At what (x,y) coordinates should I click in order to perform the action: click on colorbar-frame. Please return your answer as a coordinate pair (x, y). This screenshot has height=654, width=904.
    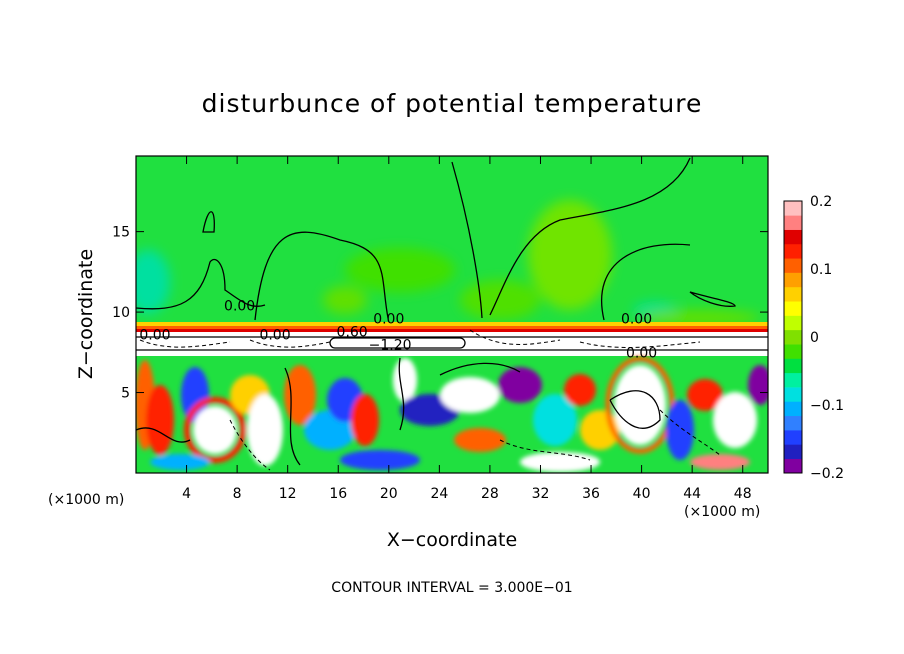
    Looking at the image, I should click on (793, 337).